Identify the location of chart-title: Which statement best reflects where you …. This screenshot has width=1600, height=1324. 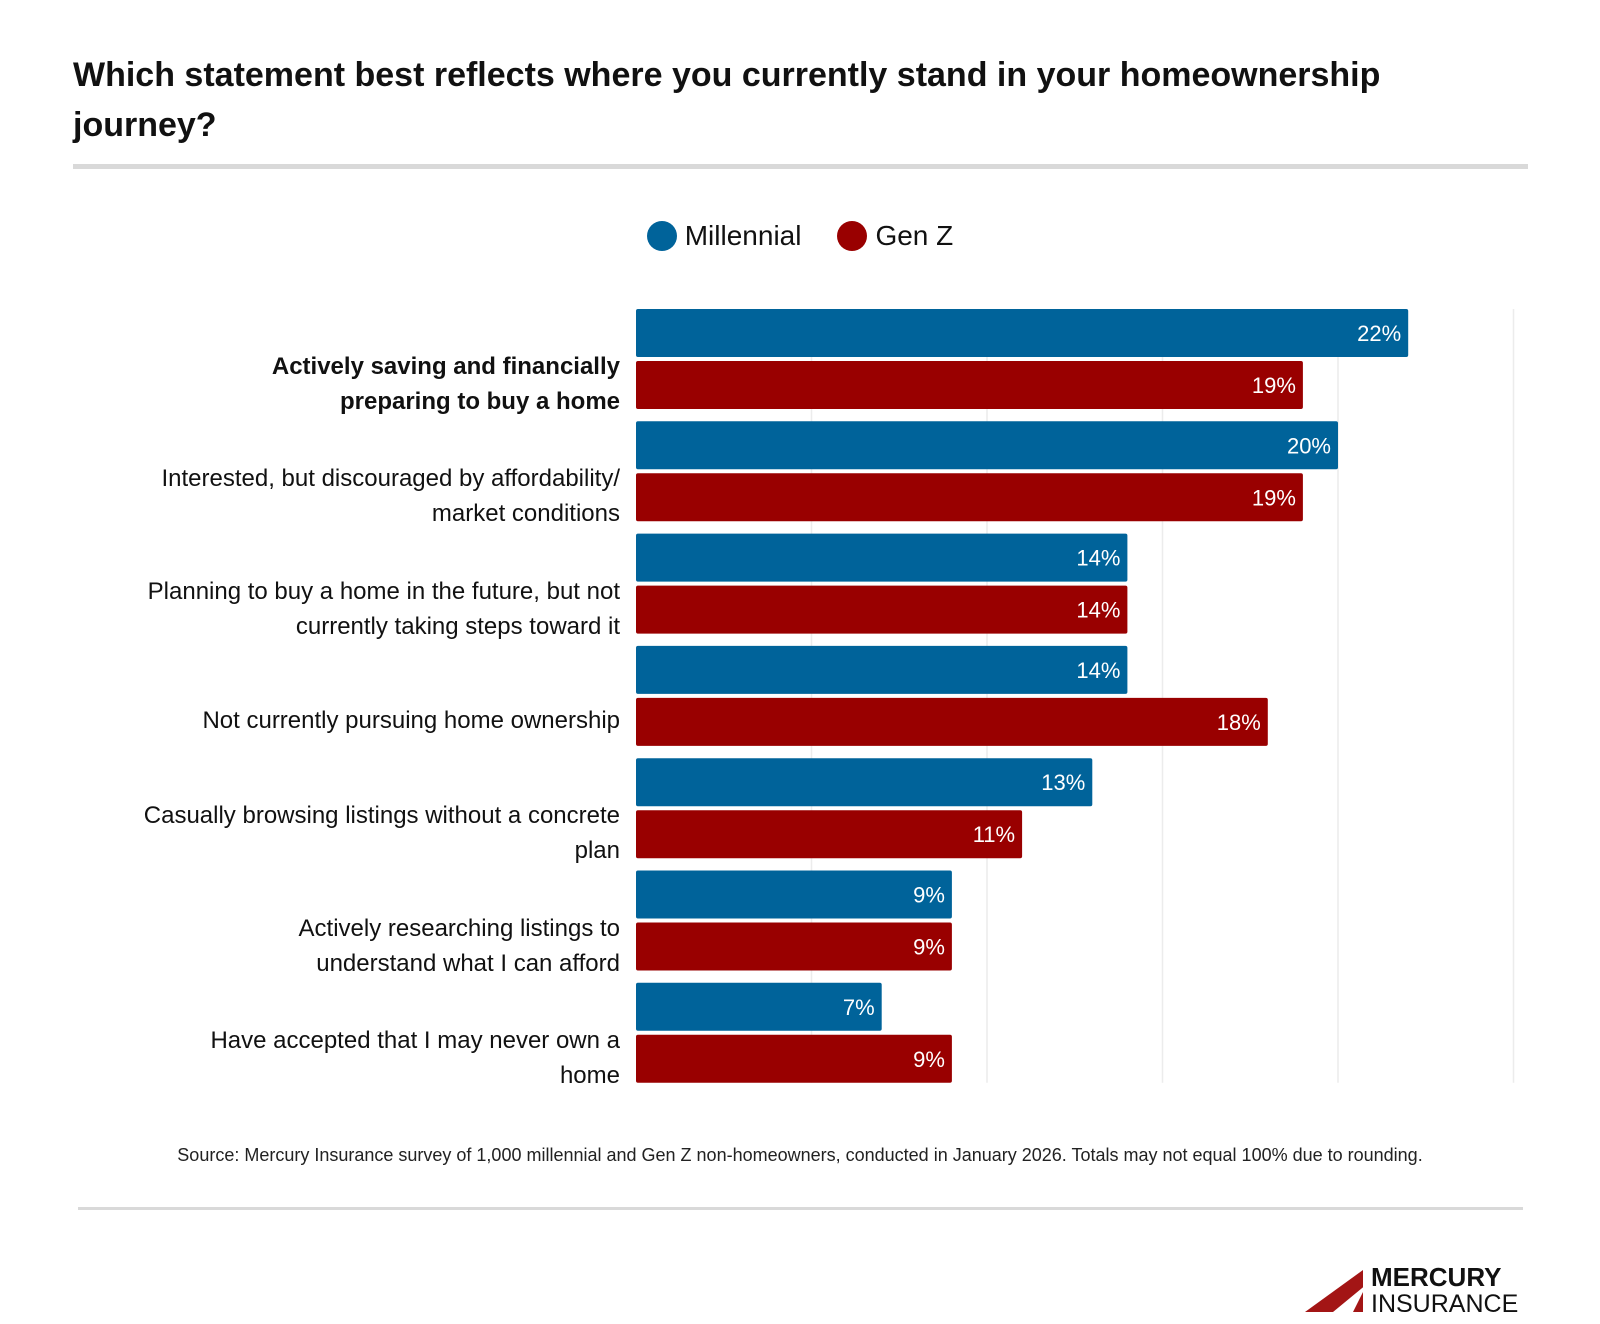
(727, 100).